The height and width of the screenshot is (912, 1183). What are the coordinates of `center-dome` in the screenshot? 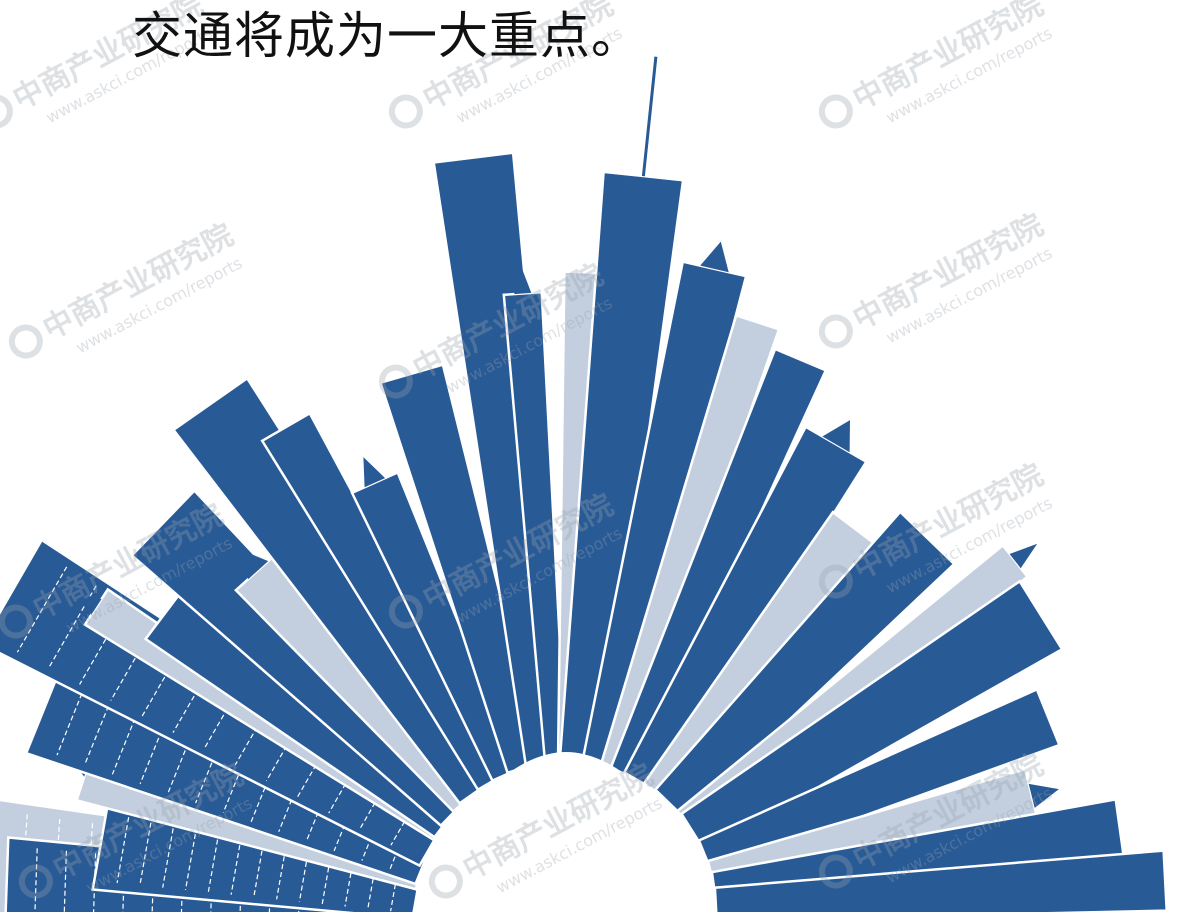 It's located at (566, 832).